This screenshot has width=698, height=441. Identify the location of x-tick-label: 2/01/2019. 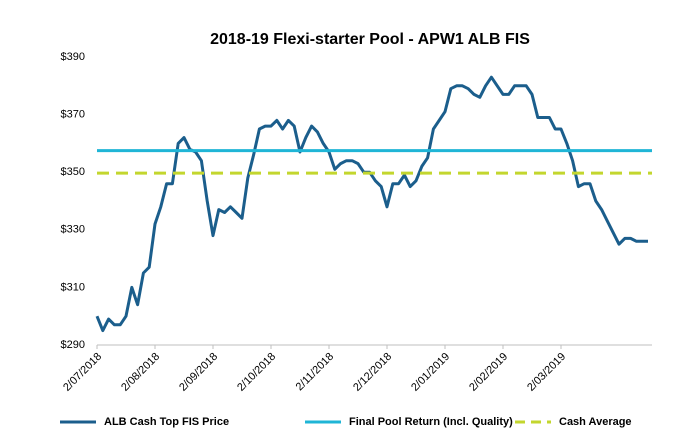
(430, 372).